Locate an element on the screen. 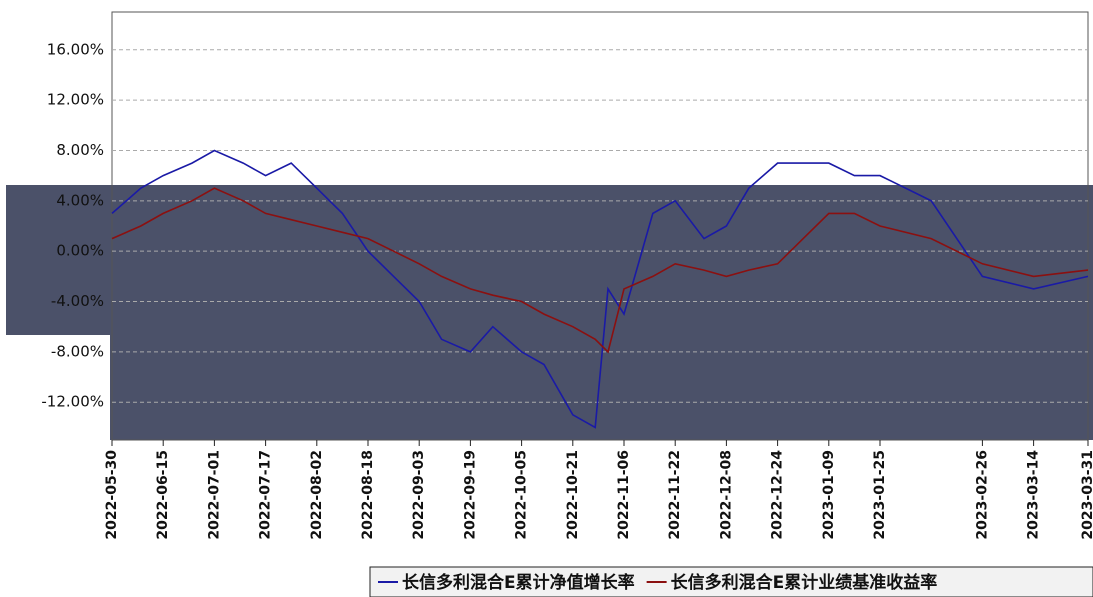 This screenshot has height=597, width=1093. x-tick-label: 2022-12-08 is located at coordinates (726, 495).